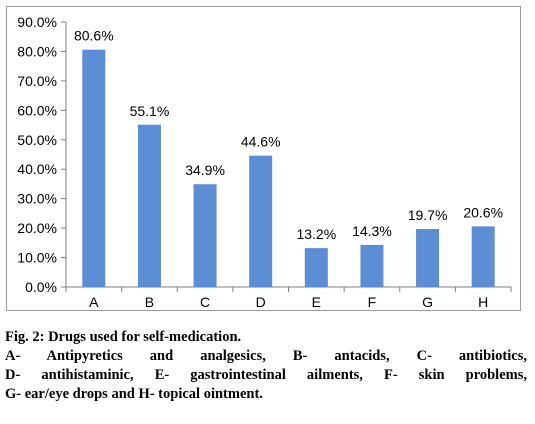 The image size is (535, 424). I want to click on data-label: 34.9%, so click(205, 170).